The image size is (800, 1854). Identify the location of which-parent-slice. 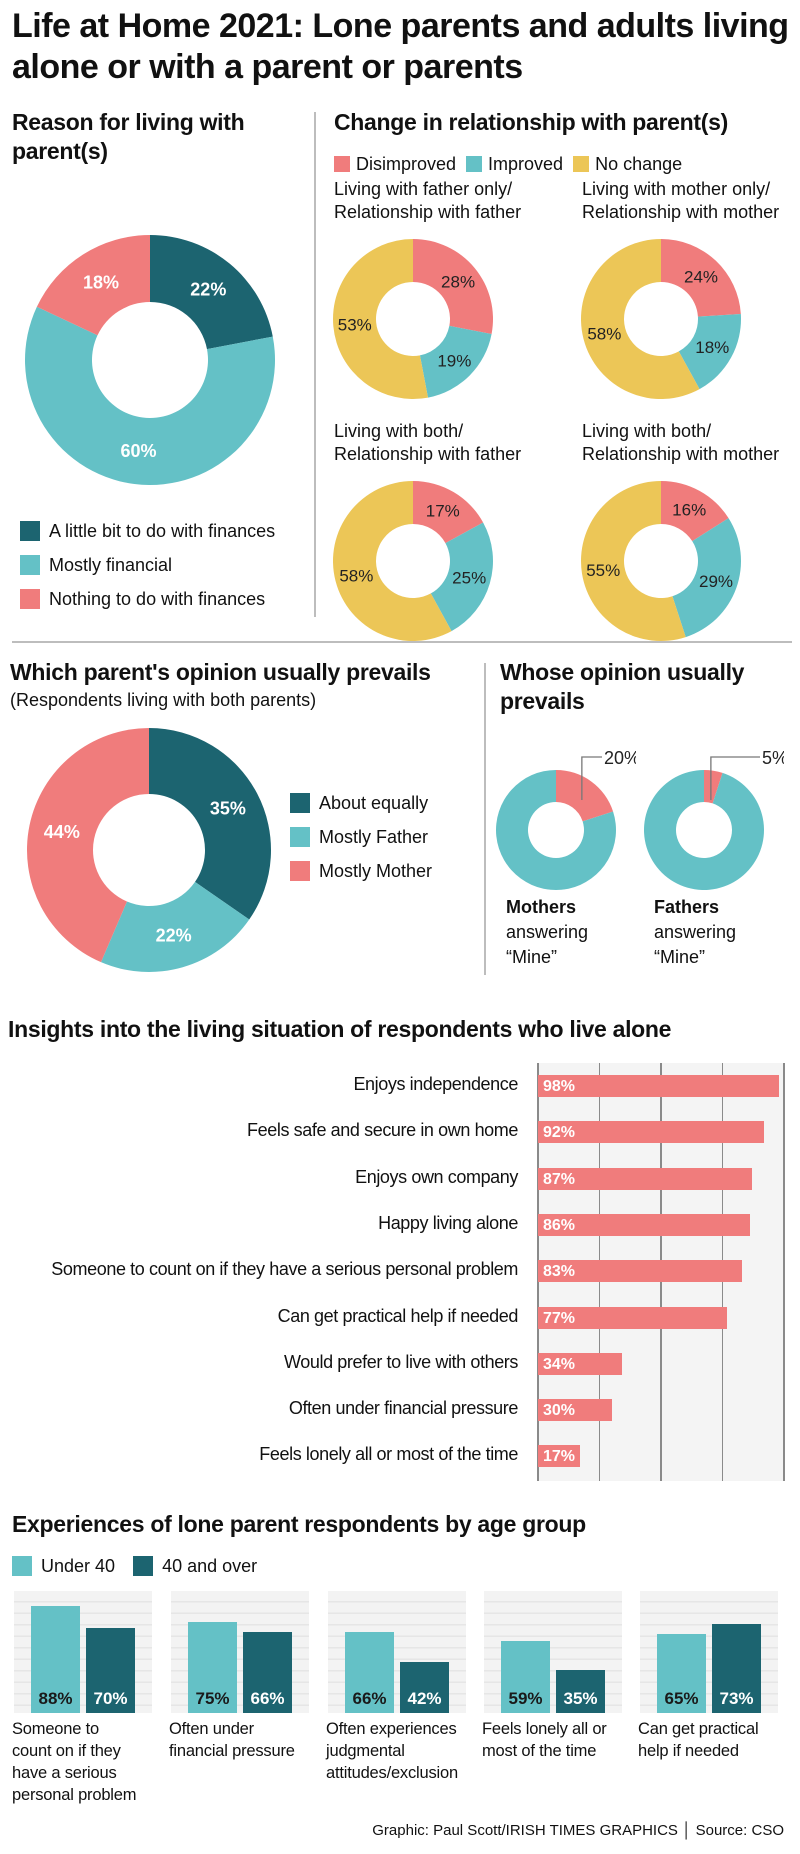
(88, 845).